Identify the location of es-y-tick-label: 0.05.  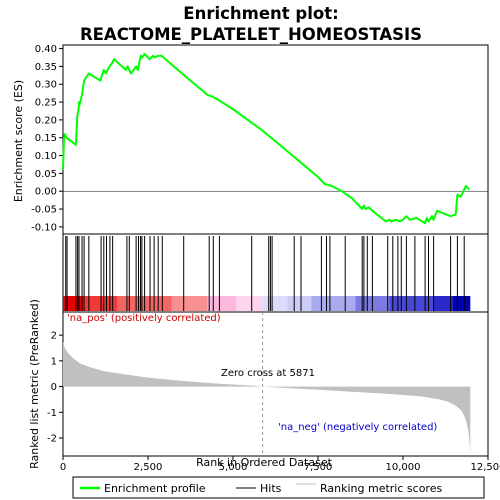
(46, 174).